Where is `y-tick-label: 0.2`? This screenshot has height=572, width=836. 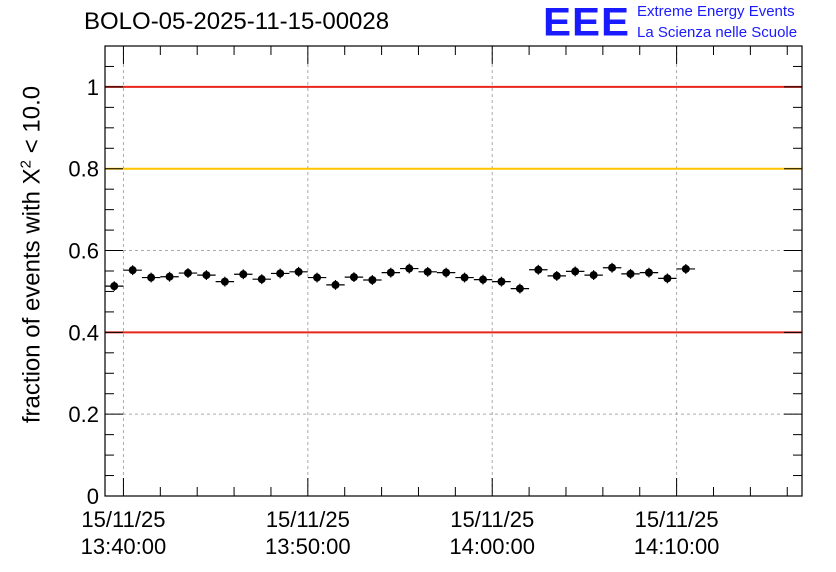 y-tick-label: 0.2 is located at coordinates (83, 414).